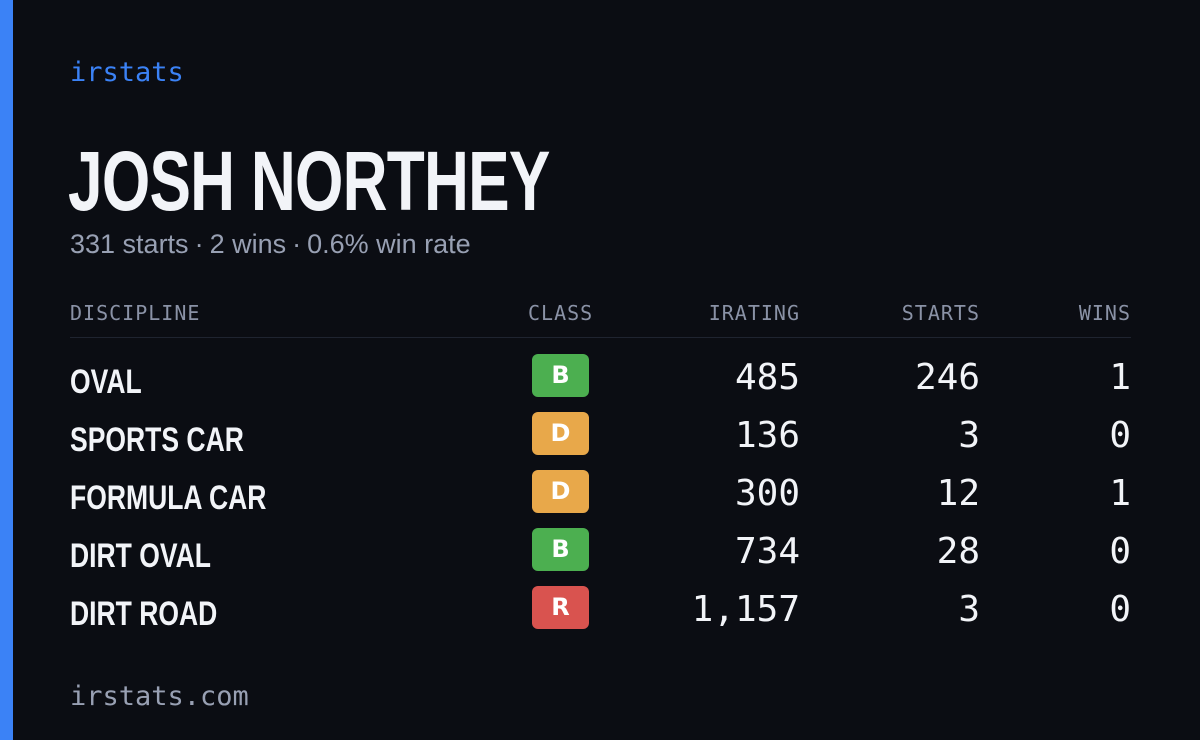 The width and height of the screenshot is (1200, 740). I want to click on header-starts: STARTS, so click(940, 313).